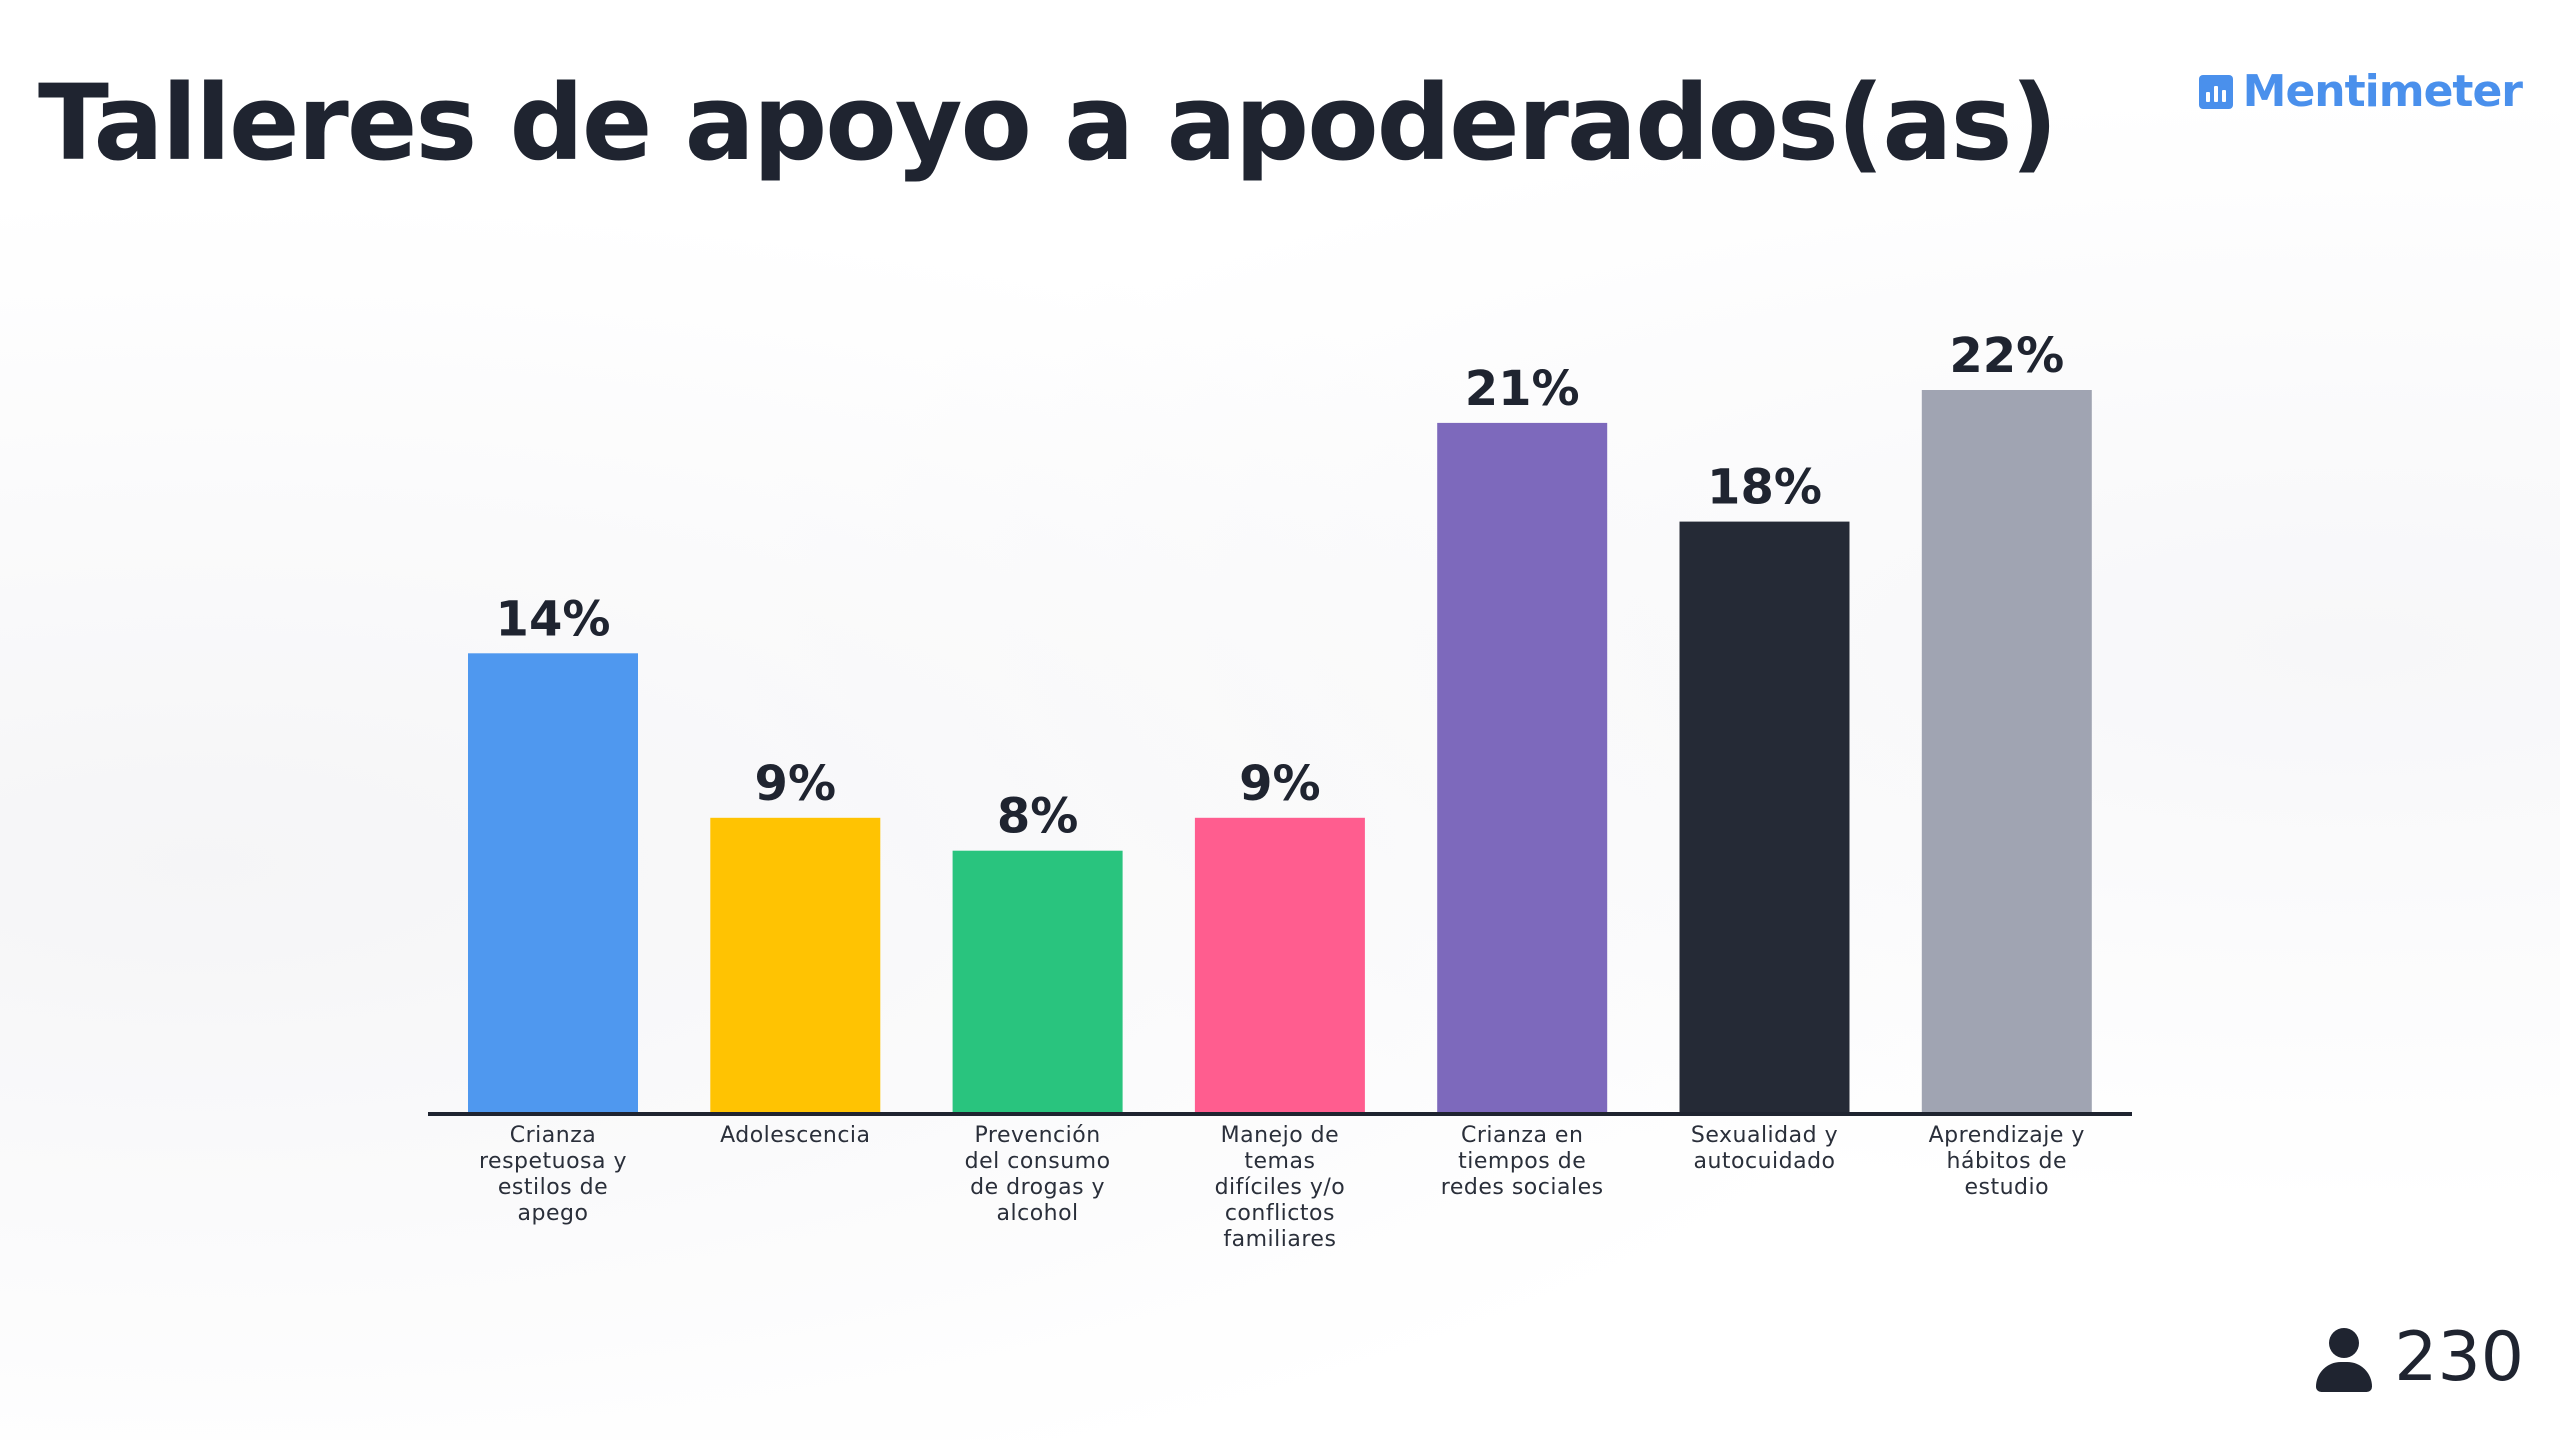 This screenshot has height=1440, width=2560. Describe the element at coordinates (1522, 389) in the screenshot. I see `bar-value-label-4: 21%` at that location.